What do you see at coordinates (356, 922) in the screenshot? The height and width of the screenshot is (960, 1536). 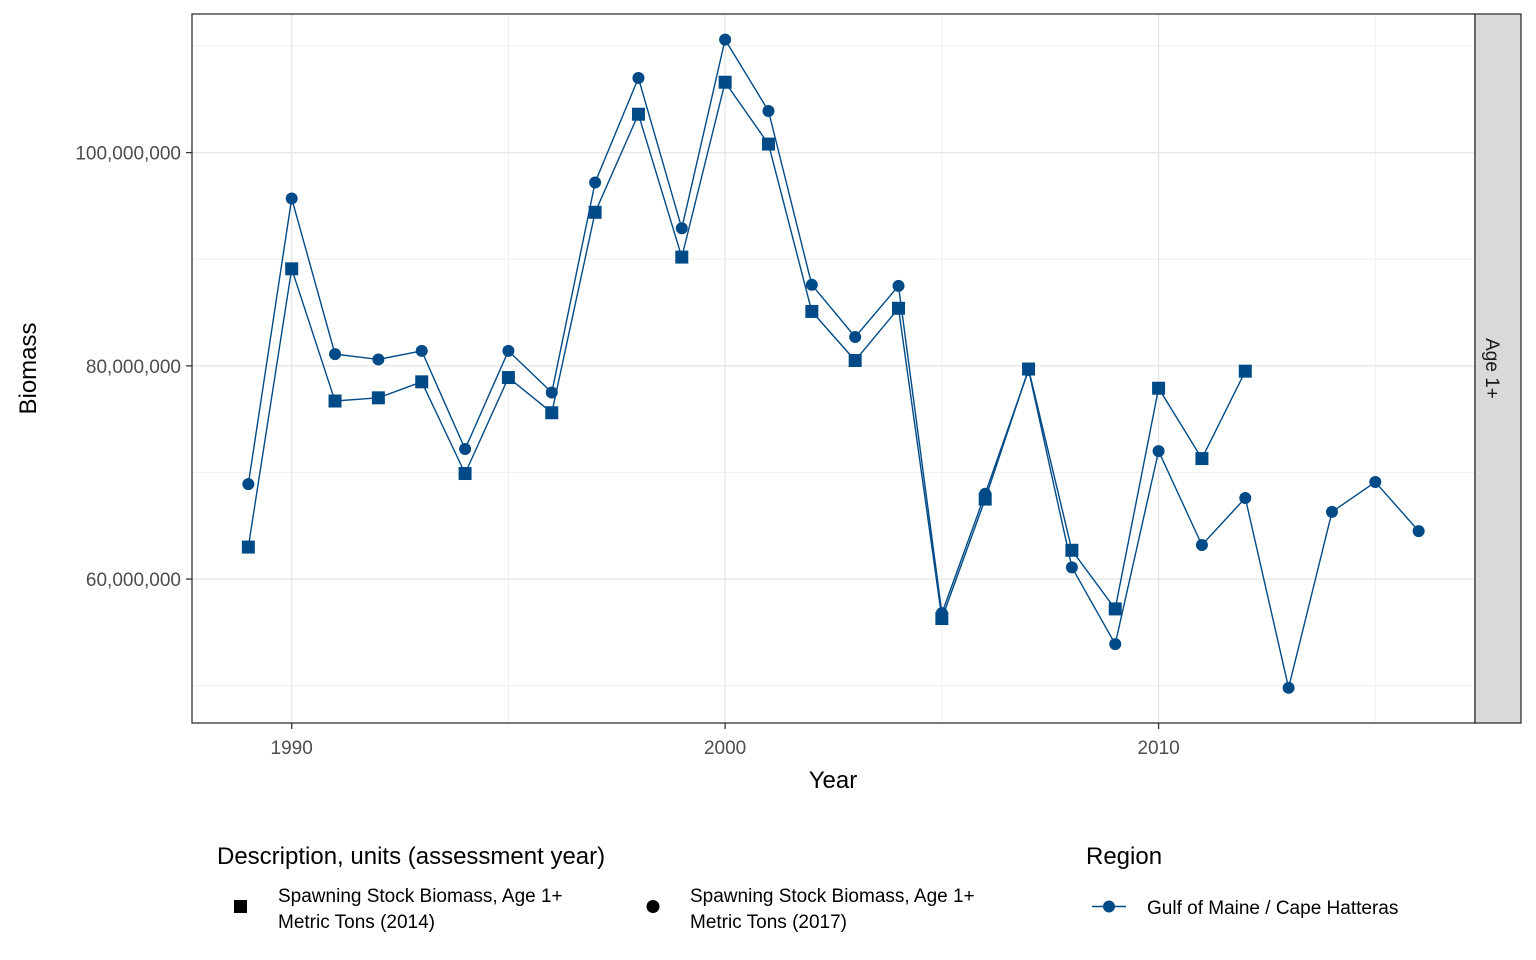 I see `legend-item-2014-line2: Metric Tons (2014)` at bounding box center [356, 922].